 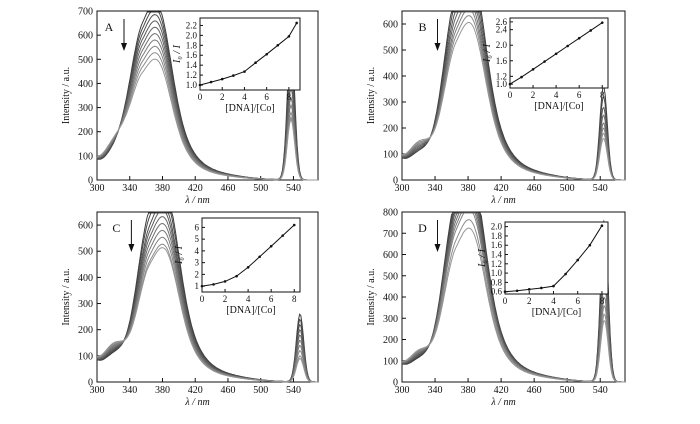 I want to click on inset-x-tick-label: 8, so click(x=289, y=97).